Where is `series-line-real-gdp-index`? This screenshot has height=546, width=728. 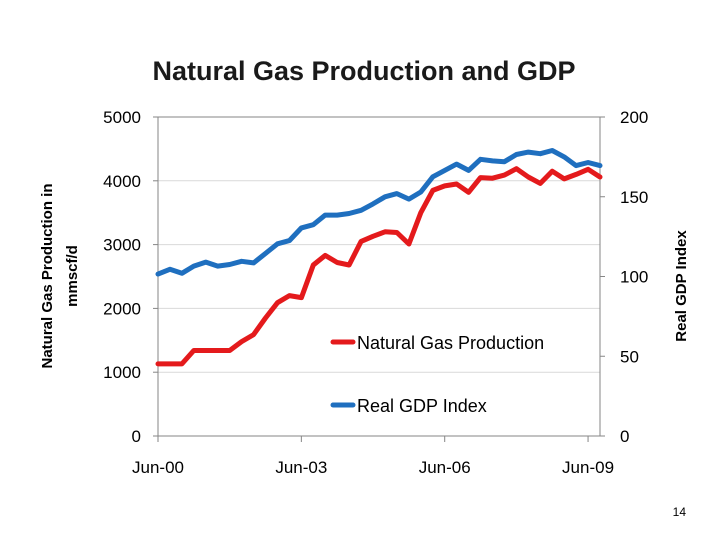 series-line-real-gdp-index is located at coordinates (379, 212).